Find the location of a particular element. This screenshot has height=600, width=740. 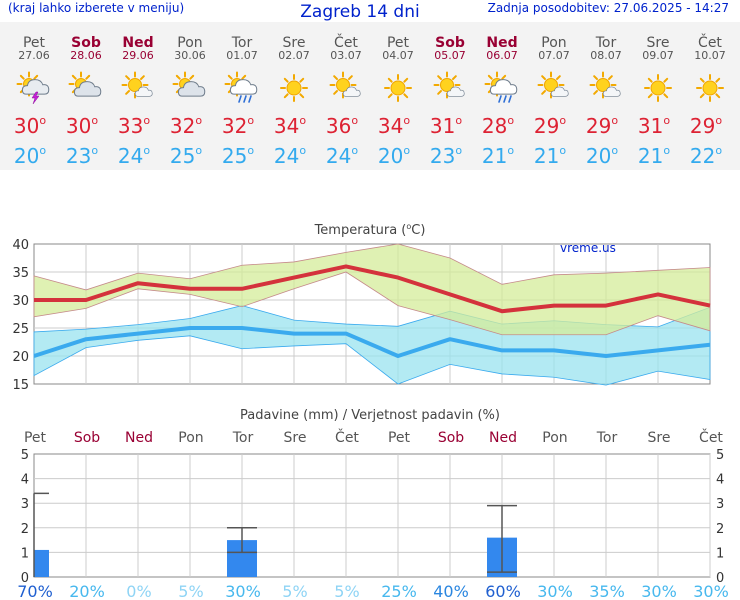

rain-probability: 20% is located at coordinates (87, 591).